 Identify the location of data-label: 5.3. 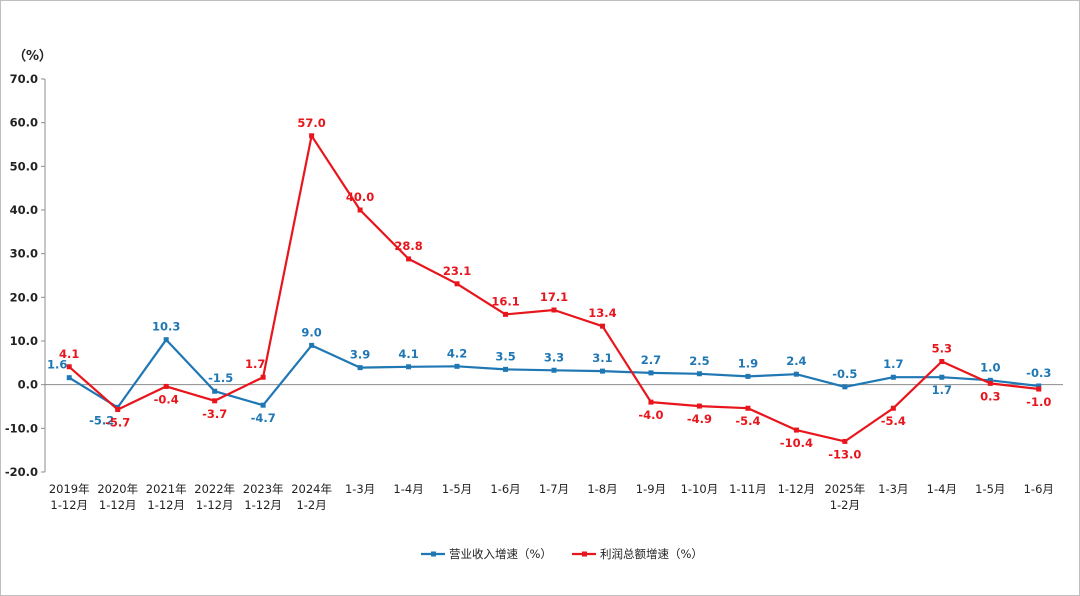
(942, 349).